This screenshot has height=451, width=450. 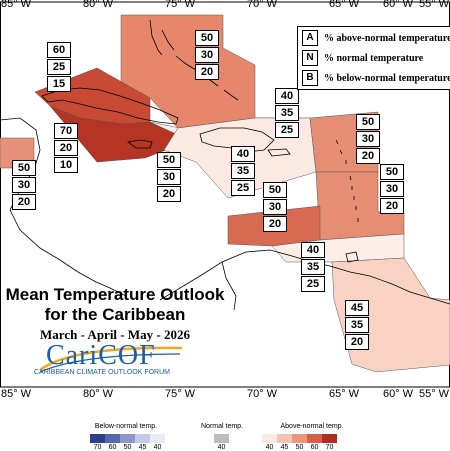 What do you see at coordinates (434, 394) in the screenshot?
I see `longitude-label-bottom: 55° W` at bounding box center [434, 394].